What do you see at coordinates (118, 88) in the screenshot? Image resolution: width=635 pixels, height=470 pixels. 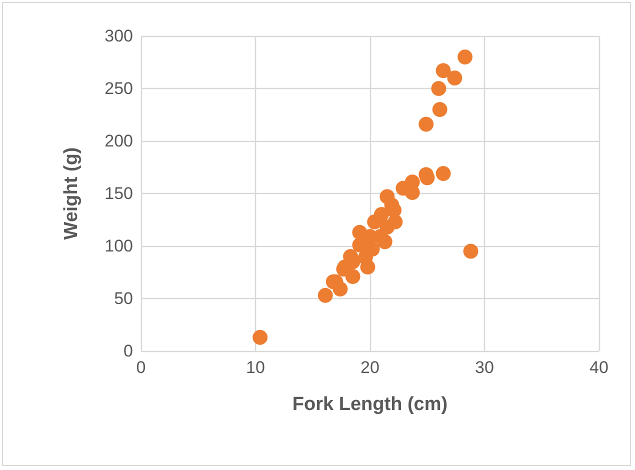 I see `y-tick-label: 250` at bounding box center [118, 88].